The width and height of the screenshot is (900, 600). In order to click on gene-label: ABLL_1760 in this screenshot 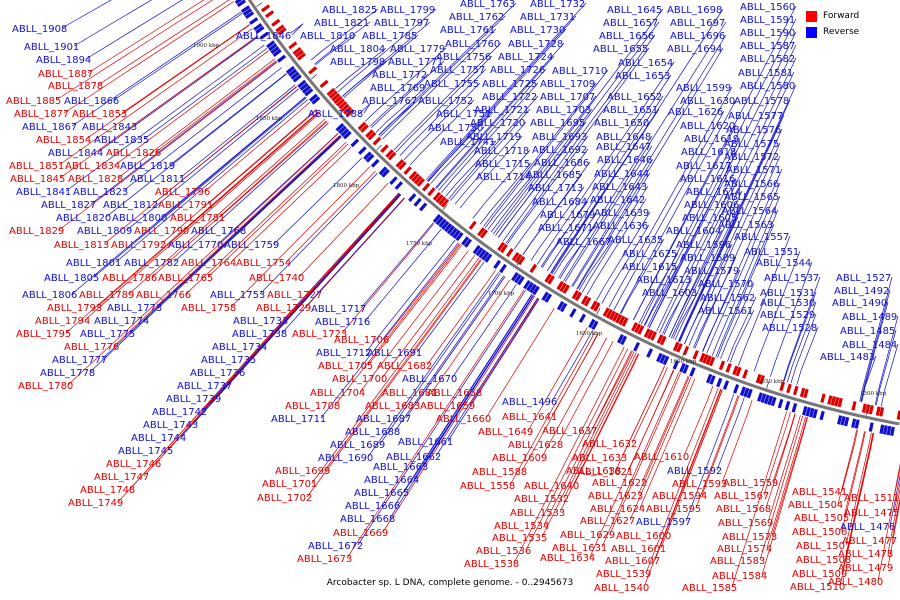, I will do `click(472, 44)`.